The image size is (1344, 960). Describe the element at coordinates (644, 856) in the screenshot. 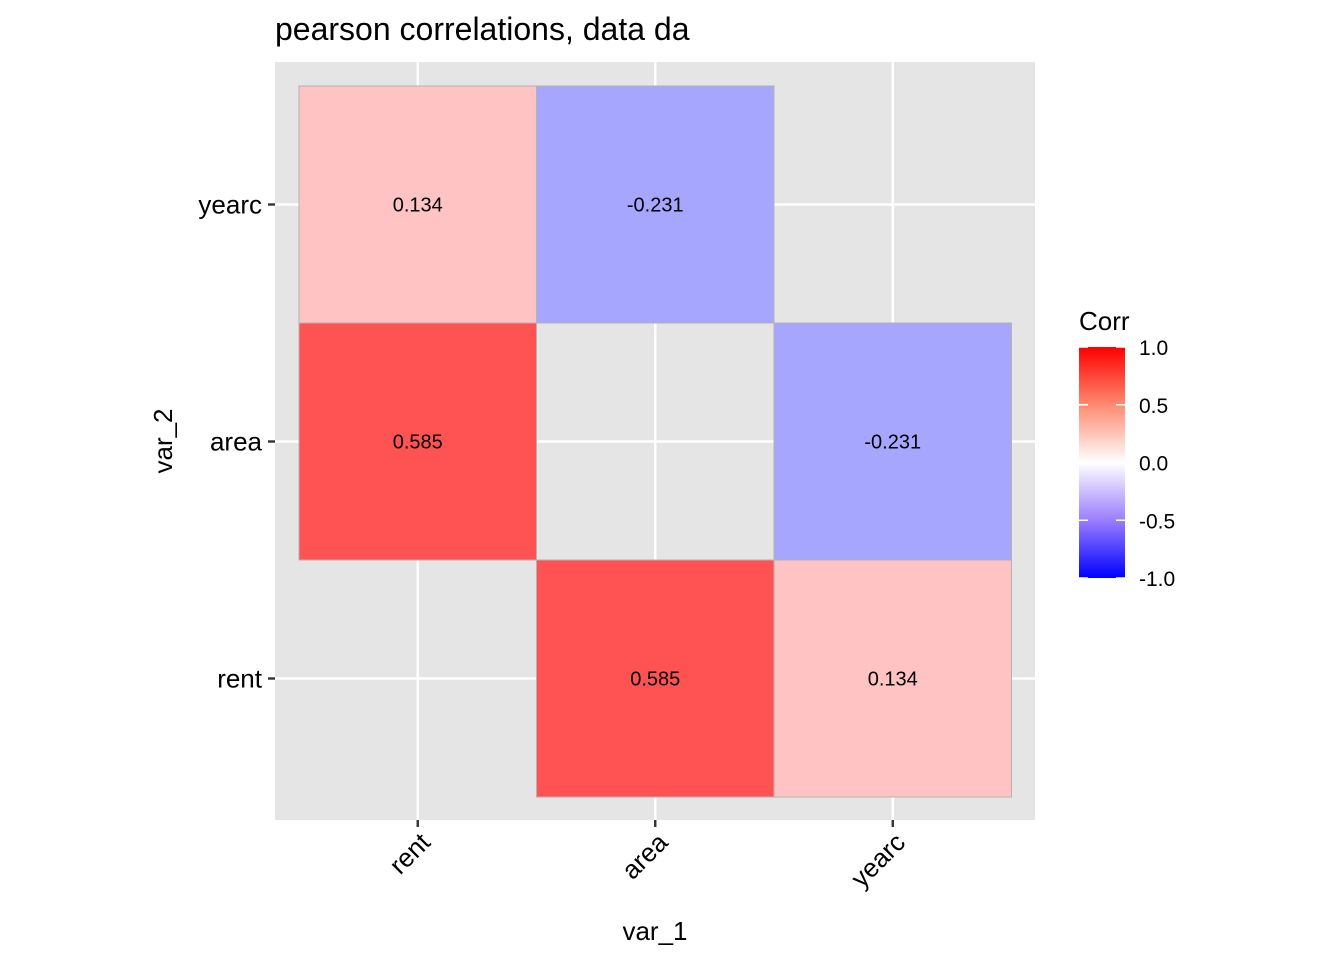

I see `x-tick-label: area` at that location.